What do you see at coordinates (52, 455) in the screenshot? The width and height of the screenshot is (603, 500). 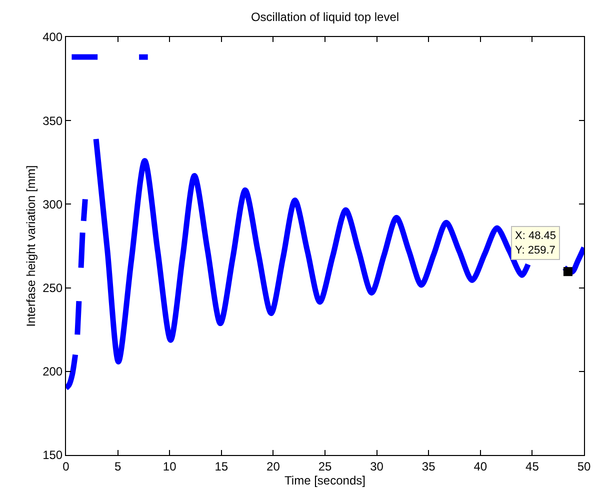 I see `y-tick-label: 150` at bounding box center [52, 455].